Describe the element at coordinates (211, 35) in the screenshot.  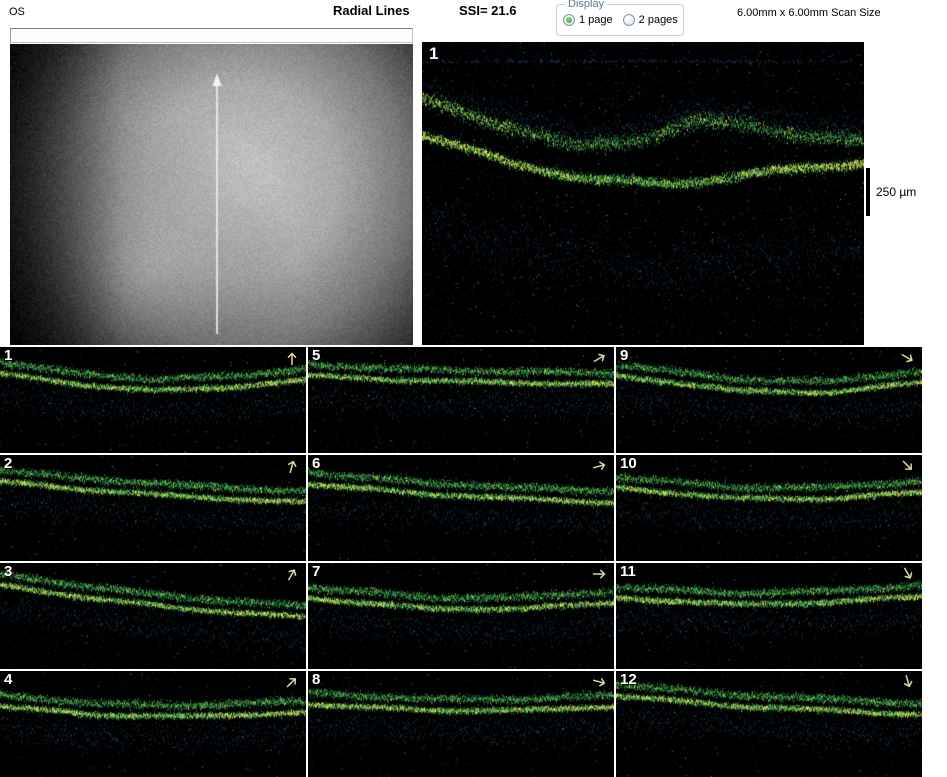
I see `fundus-info-bar` at that location.